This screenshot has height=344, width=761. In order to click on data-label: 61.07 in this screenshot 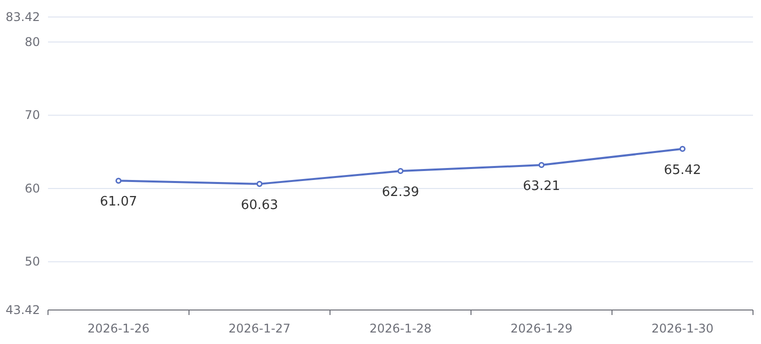, I will do `click(119, 202)`.